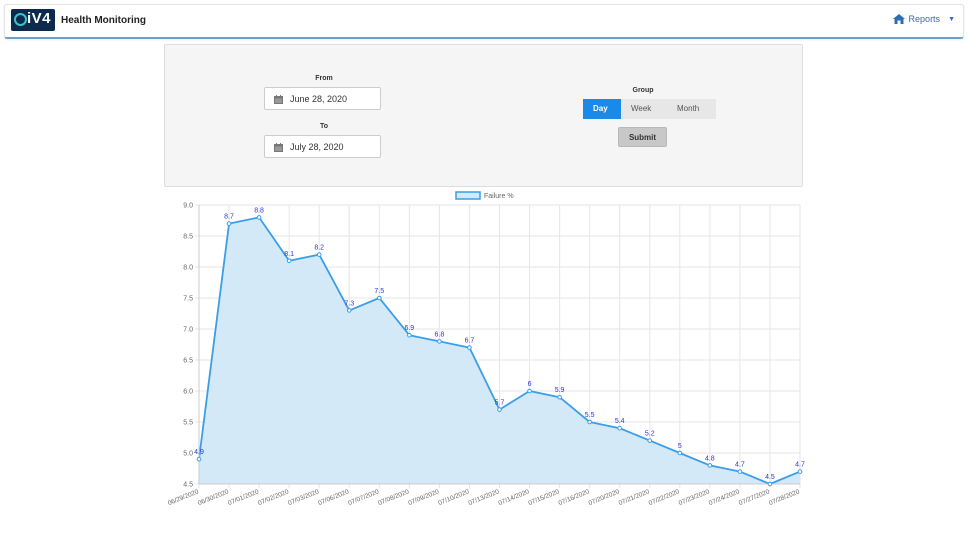 This screenshot has width=976, height=538. What do you see at coordinates (289, 254) in the screenshot?
I see `data-label: 8.1` at bounding box center [289, 254].